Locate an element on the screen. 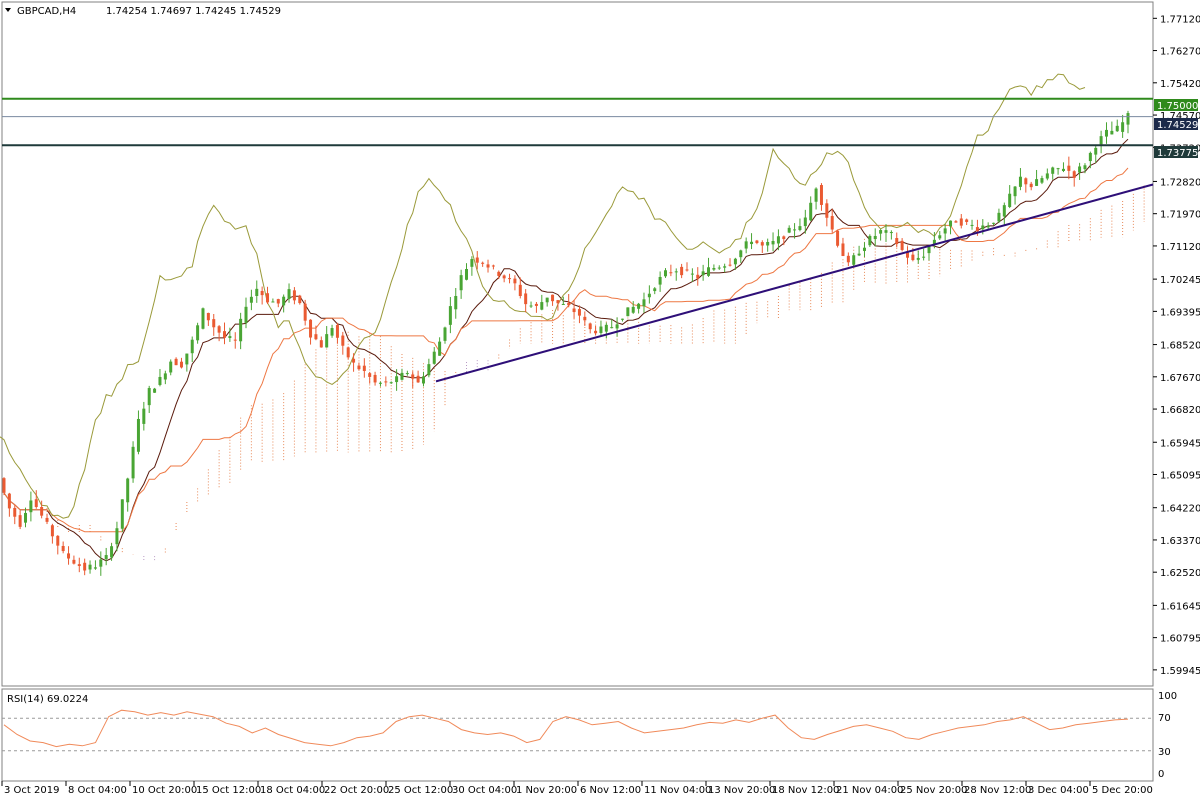  price-tick-label: 1.67670 is located at coordinates (1180, 378).